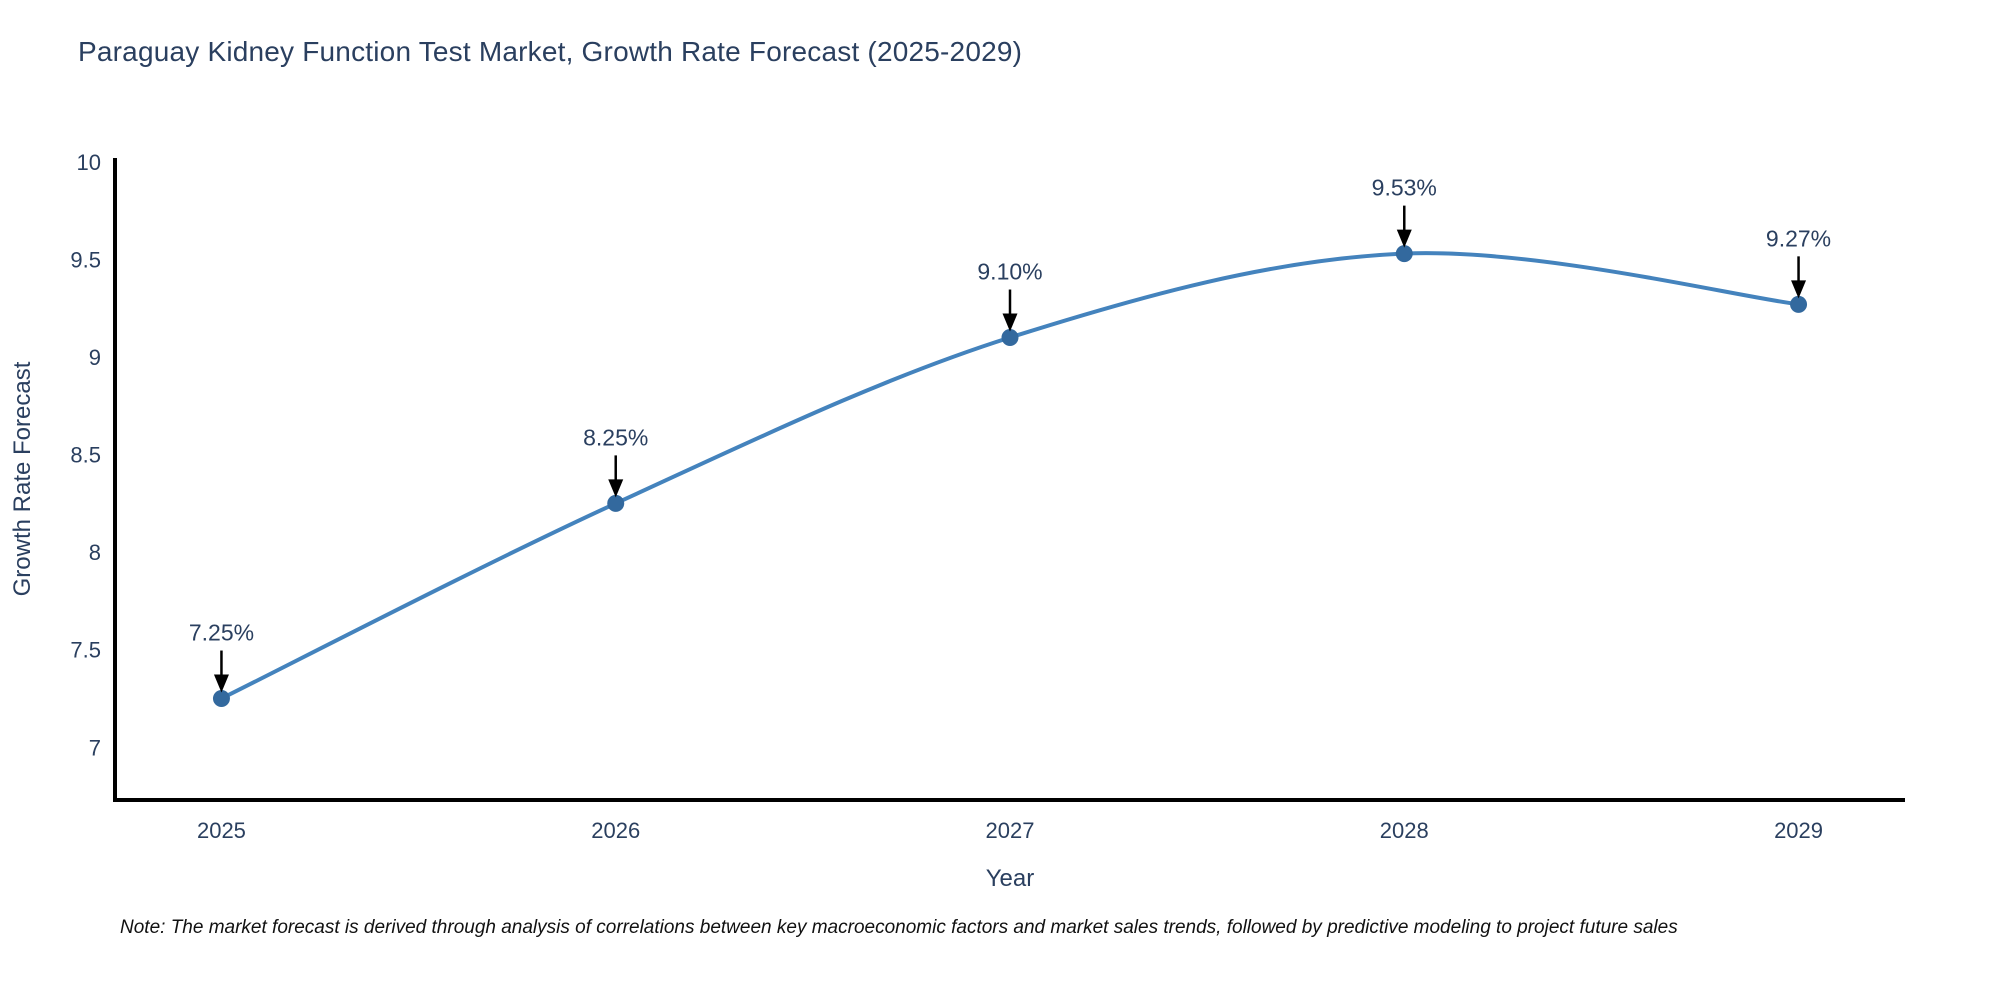 This screenshot has width=2000, height=1000. I want to click on y-axis-tick-label: 10, so click(89, 162).